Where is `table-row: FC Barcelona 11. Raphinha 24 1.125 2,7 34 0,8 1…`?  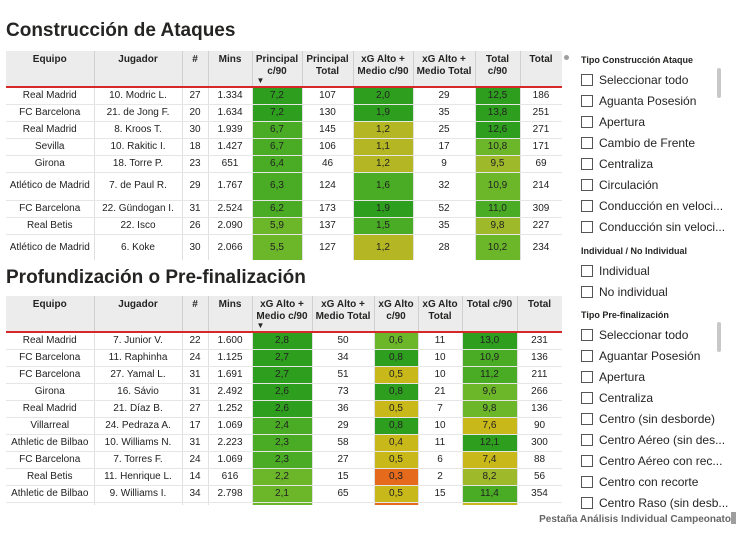
table-row: FC Barcelona 11. Raphinha 24 1.125 2,7 34 0,8 1… is located at coordinates (284, 358).